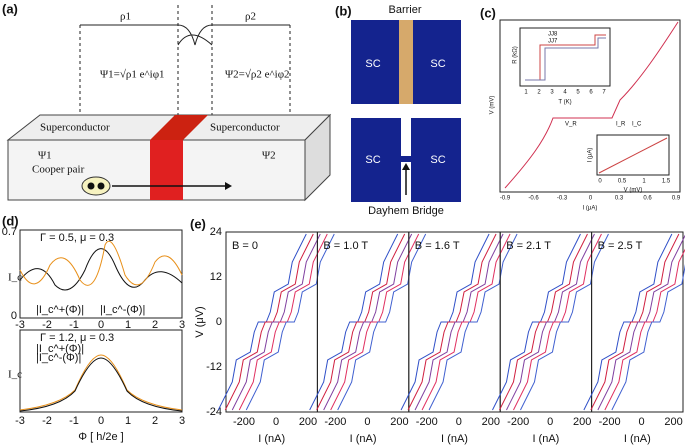  What do you see at coordinates (74, 325) in the screenshot?
I see `x-tick-label: -1` at bounding box center [74, 325].